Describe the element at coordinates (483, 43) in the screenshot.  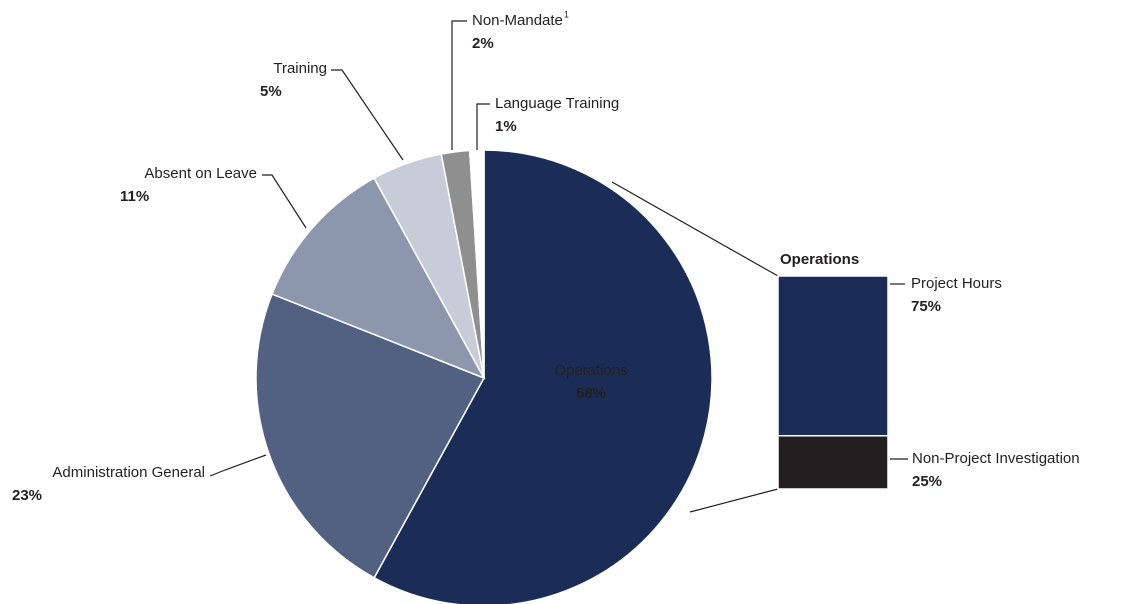
I see `slice-value-label: 2%` at that location.